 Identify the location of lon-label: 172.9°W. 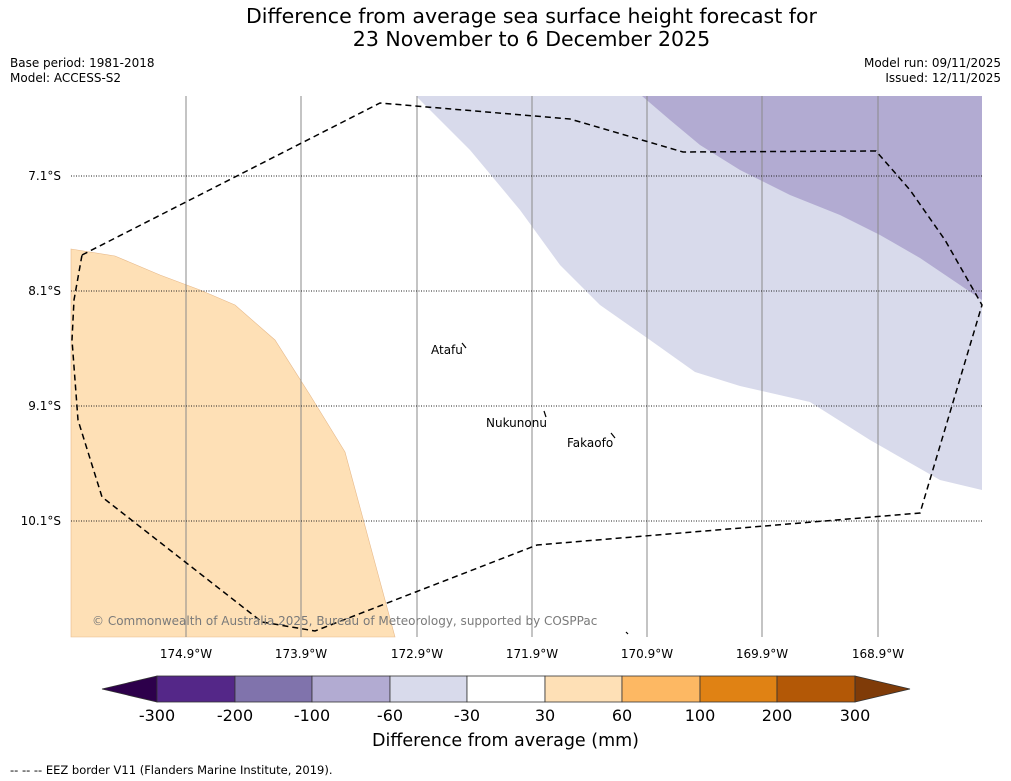
(417, 654).